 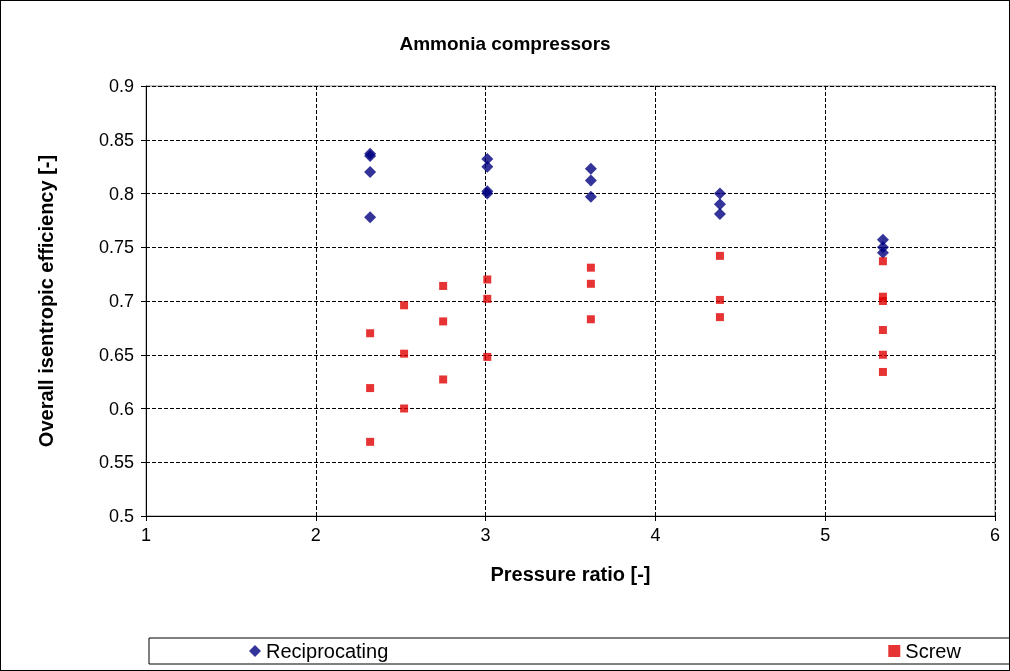 What do you see at coordinates (146, 535) in the screenshot?
I see `x-tick-label: 1` at bounding box center [146, 535].